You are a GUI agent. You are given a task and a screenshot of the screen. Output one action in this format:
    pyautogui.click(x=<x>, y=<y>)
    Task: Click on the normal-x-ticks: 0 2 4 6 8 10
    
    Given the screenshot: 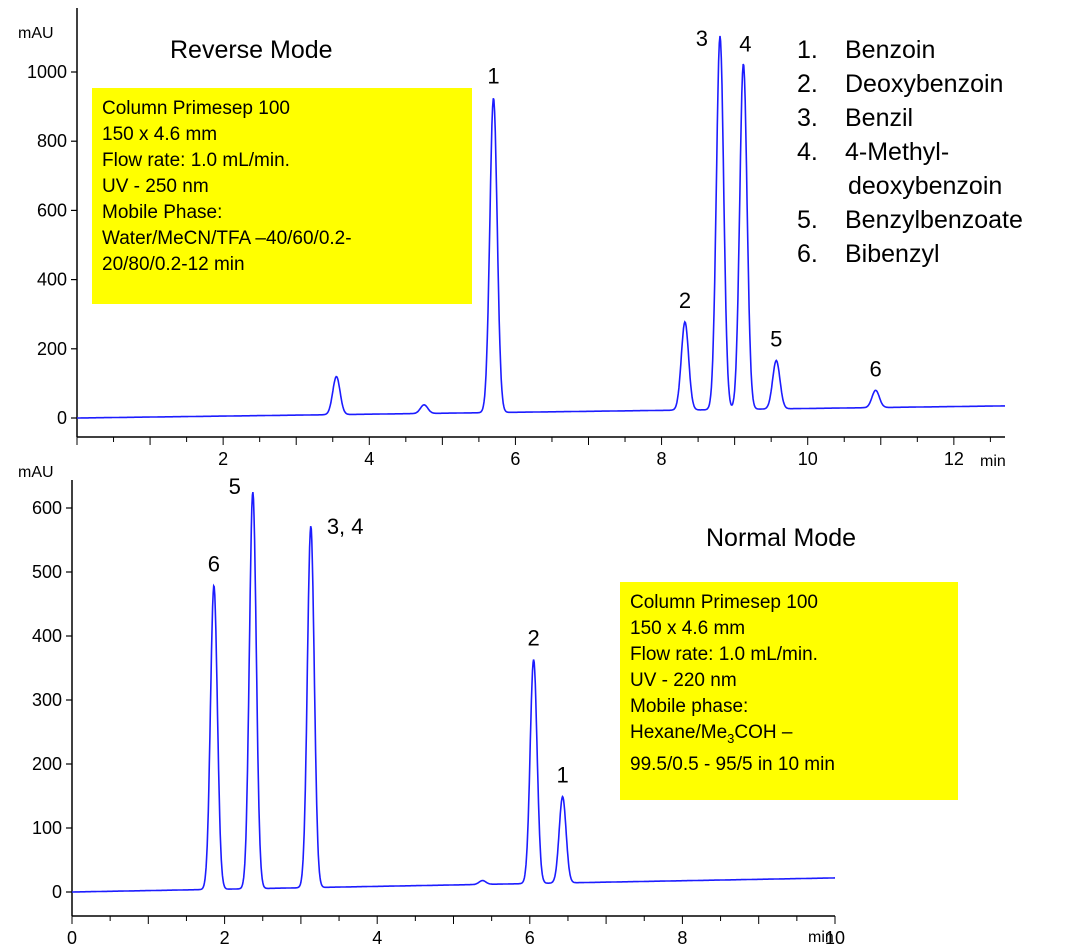 What is the action you would take?
    pyautogui.click(x=456, y=930)
    